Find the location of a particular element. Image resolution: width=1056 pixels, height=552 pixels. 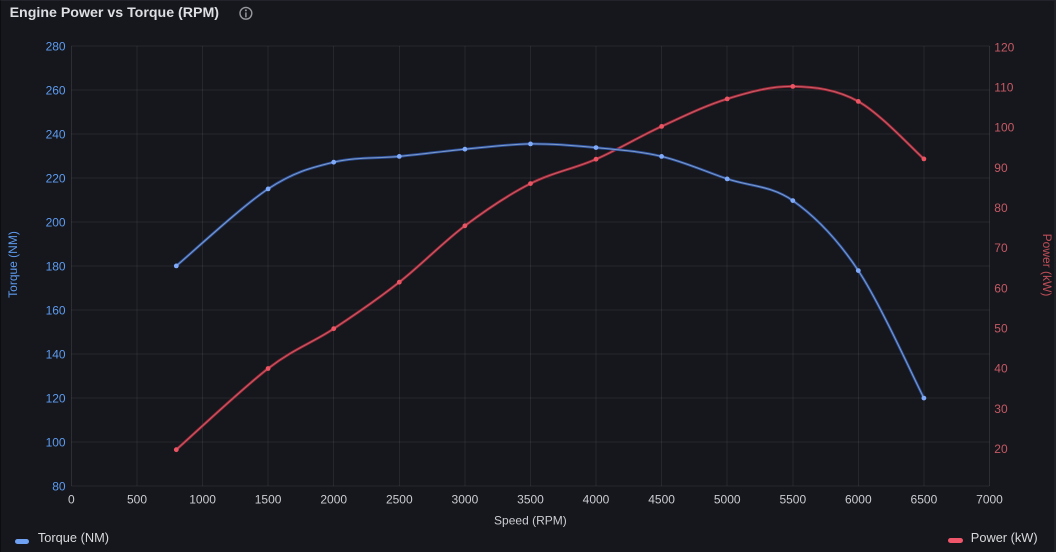

svg-text: Torque (NM) is located at coordinates (13, 264).